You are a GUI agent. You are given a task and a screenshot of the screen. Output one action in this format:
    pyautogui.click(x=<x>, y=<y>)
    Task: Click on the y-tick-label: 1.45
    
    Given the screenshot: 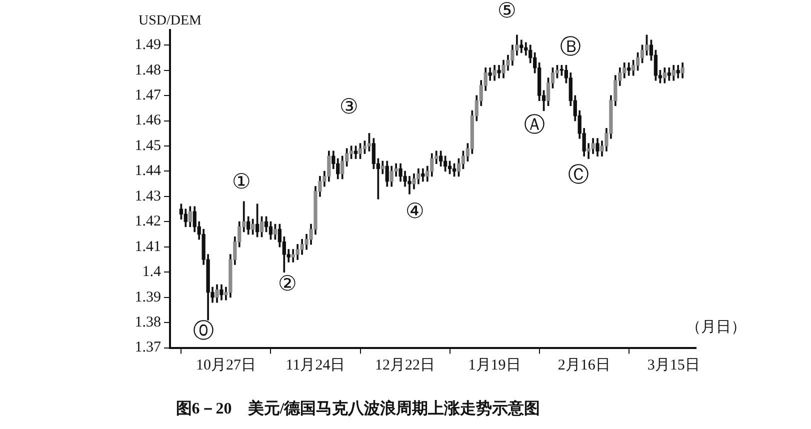 What is the action you would take?
    pyautogui.click(x=147, y=146)
    